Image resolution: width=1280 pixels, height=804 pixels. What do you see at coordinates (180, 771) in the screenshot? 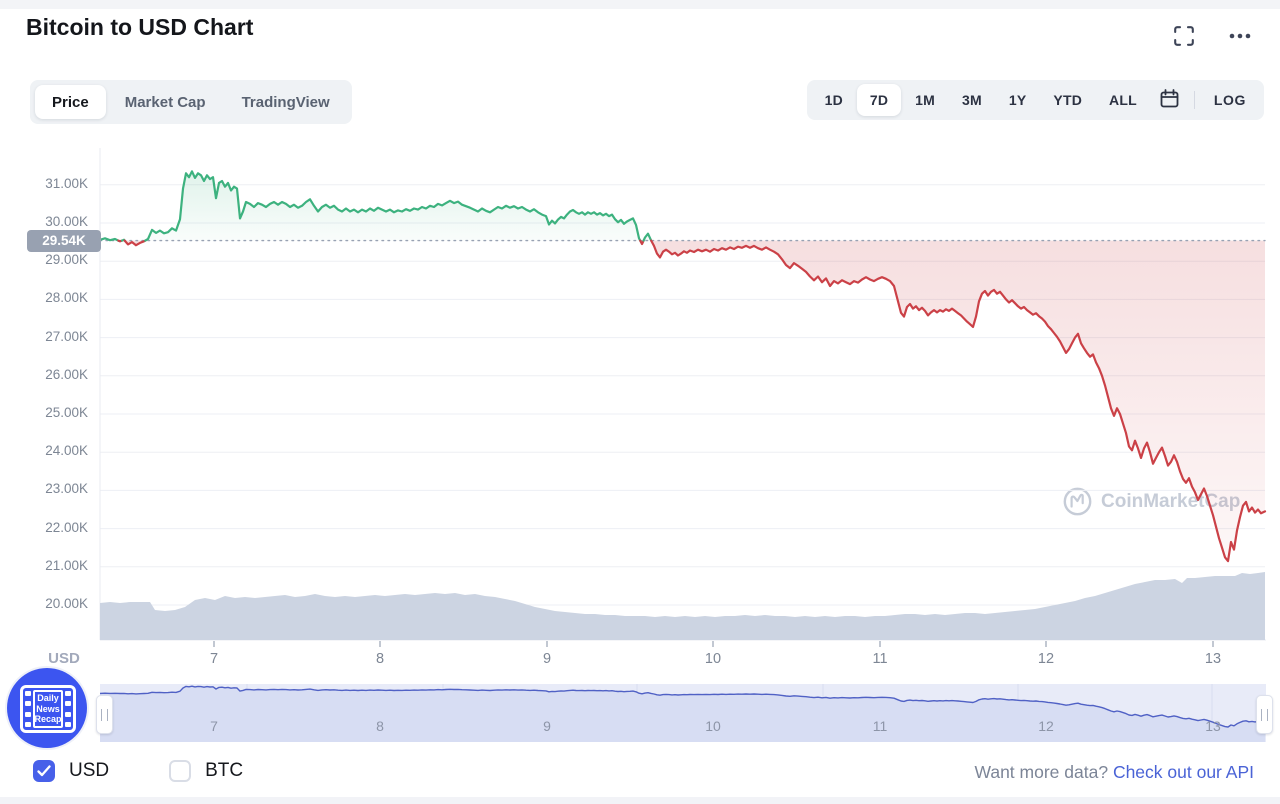
I see `btc-checkbox` at bounding box center [180, 771].